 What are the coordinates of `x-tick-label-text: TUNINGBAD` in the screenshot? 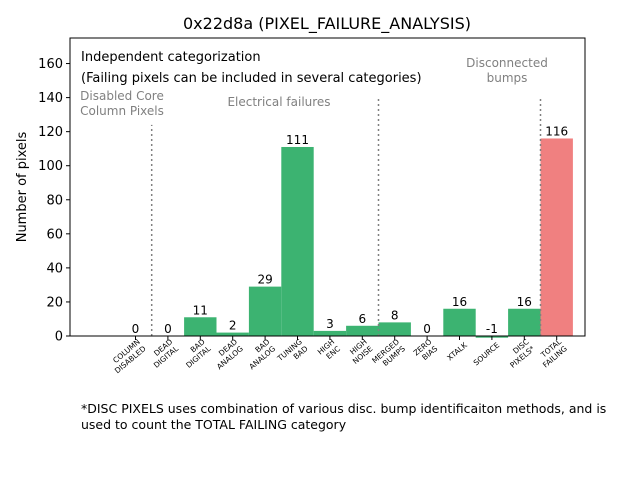 It's located at (292, 353).